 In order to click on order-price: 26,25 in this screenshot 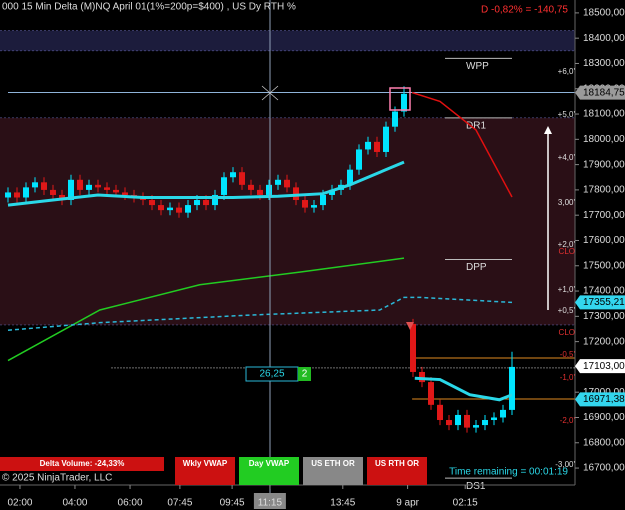, I will do `click(271, 374)`.